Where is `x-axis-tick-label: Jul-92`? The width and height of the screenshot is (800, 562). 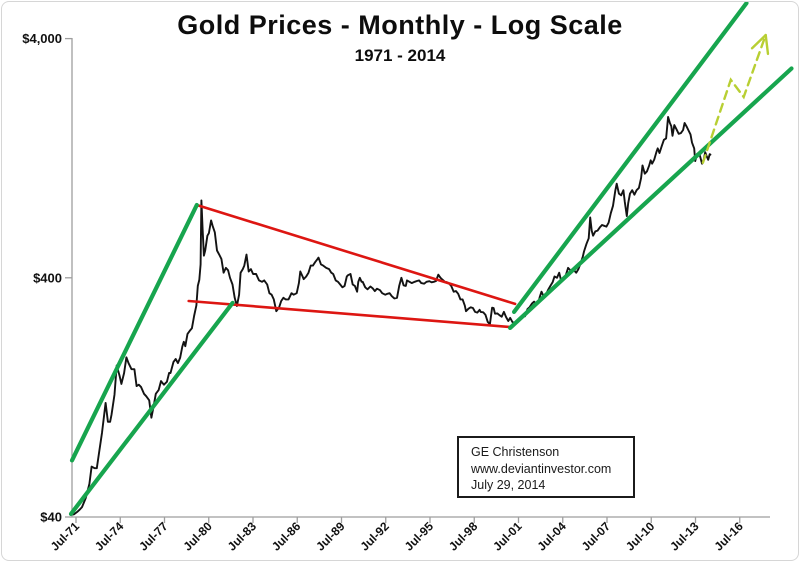
x-axis-tick-label: Jul-92 is located at coordinates (374, 536).